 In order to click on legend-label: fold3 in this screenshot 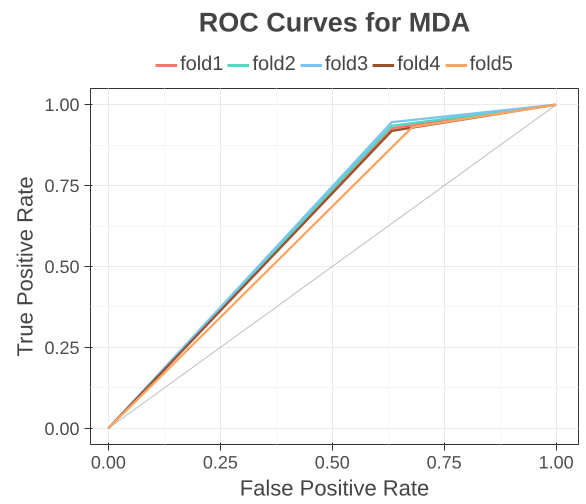, I will do `click(346, 64)`.